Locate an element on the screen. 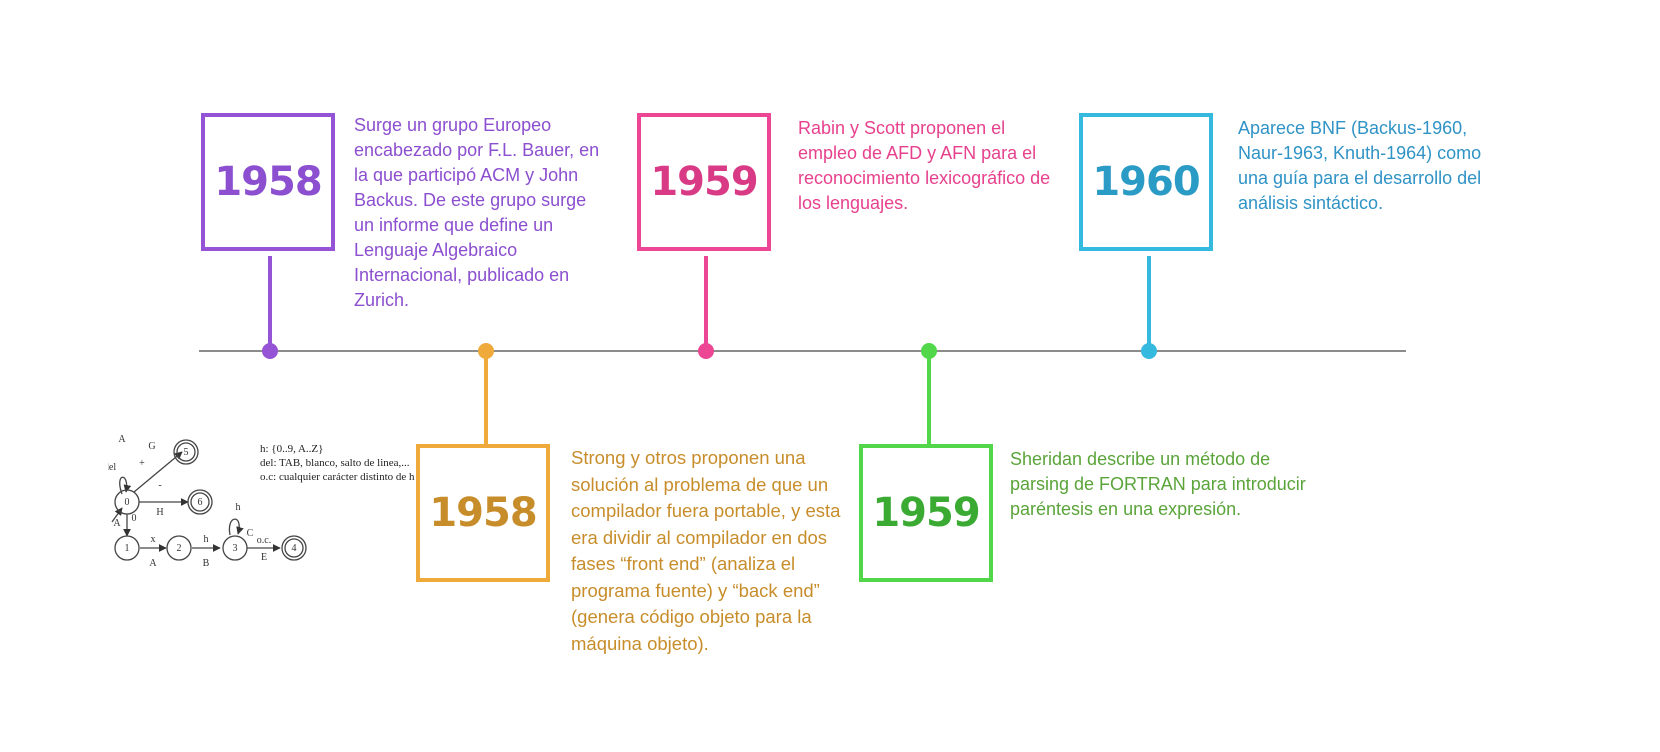  year-label: 1960 is located at coordinates (1146, 182).